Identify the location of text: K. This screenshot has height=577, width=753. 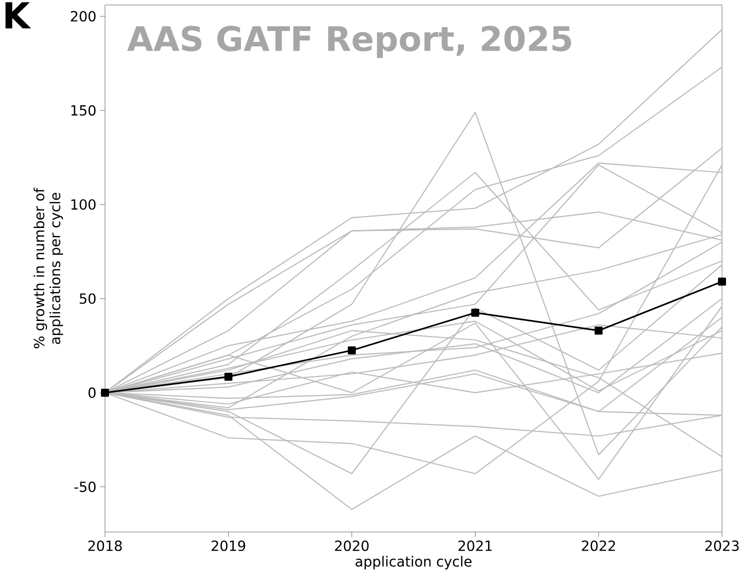
(19, 15).